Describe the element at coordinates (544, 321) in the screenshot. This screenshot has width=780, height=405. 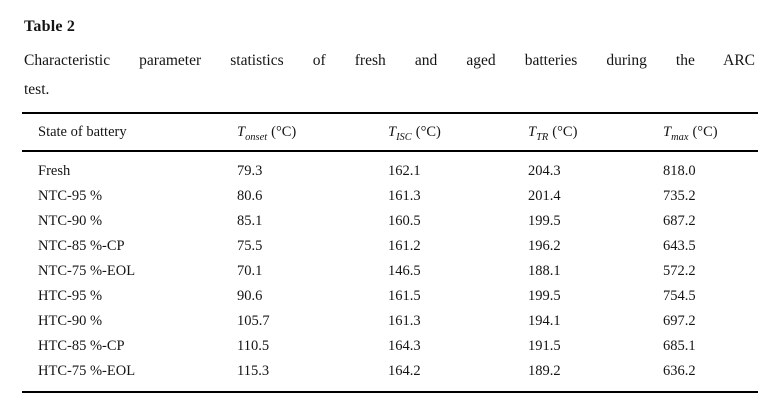
I see `cell-t-tr: 194.1` at that location.